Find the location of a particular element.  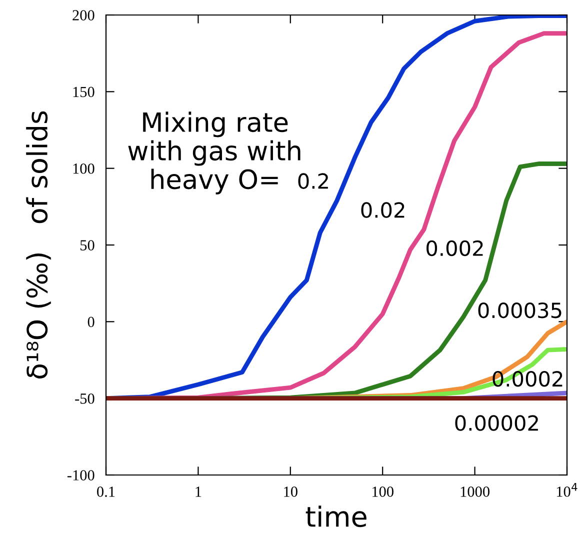

annotation: 0.2 is located at coordinates (313, 181).